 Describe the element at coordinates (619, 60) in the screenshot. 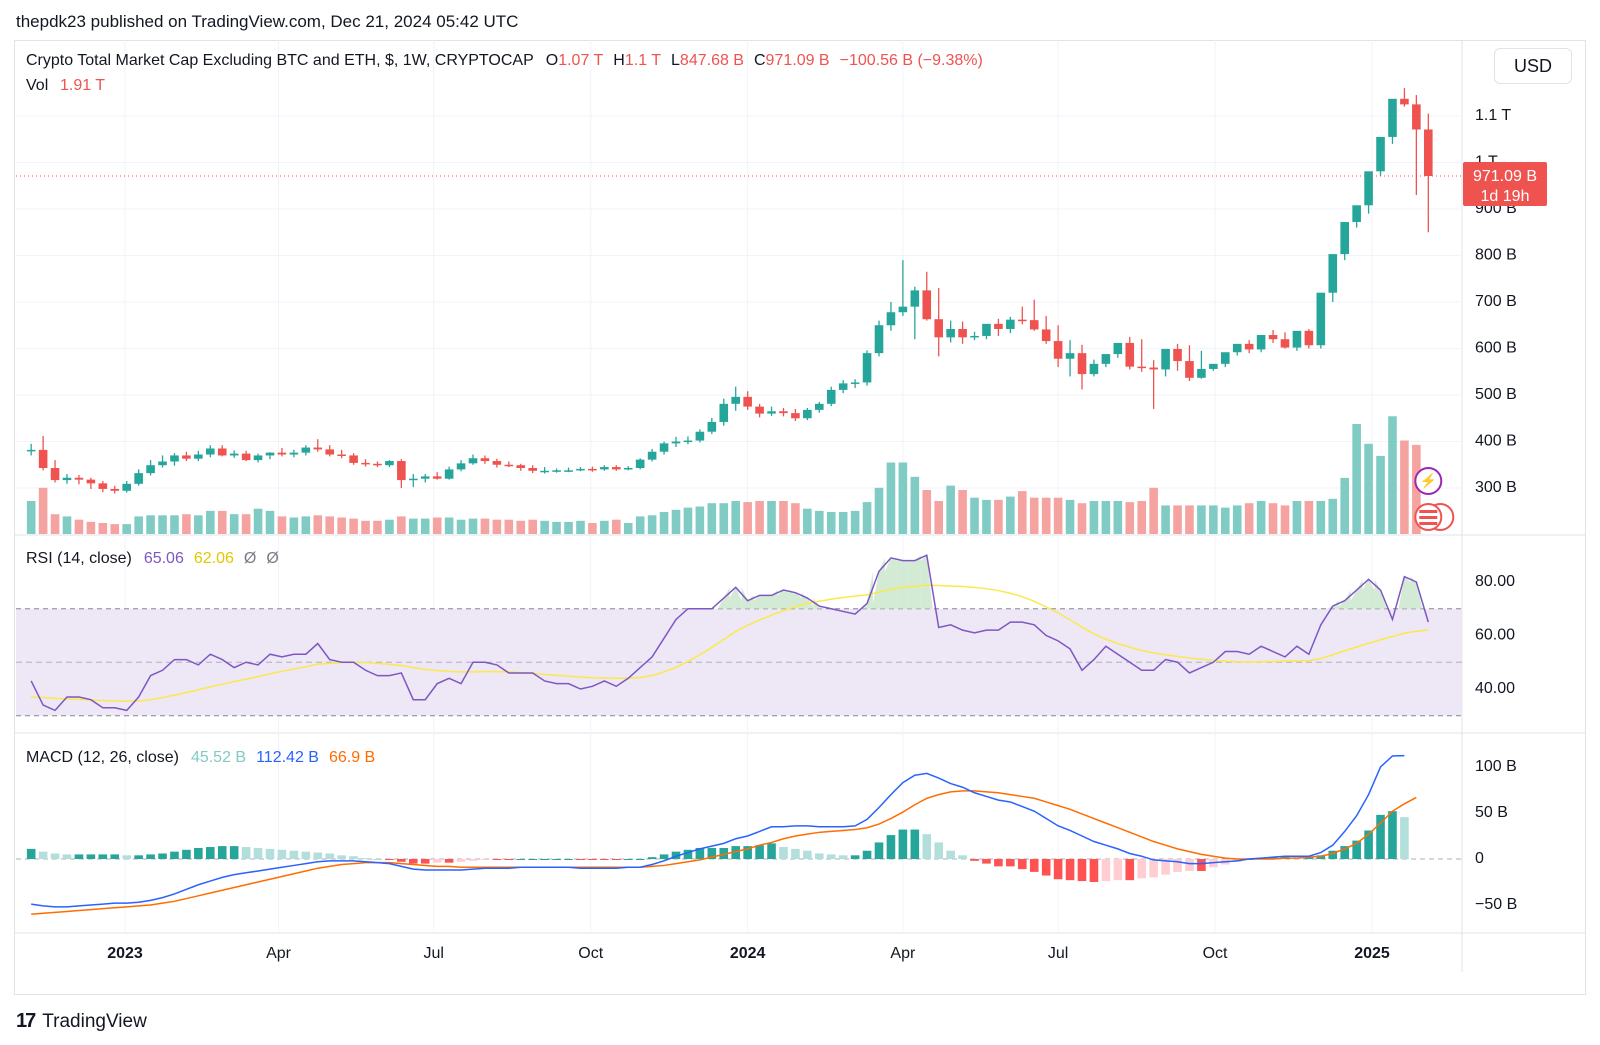

I see `high-key: H` at that location.